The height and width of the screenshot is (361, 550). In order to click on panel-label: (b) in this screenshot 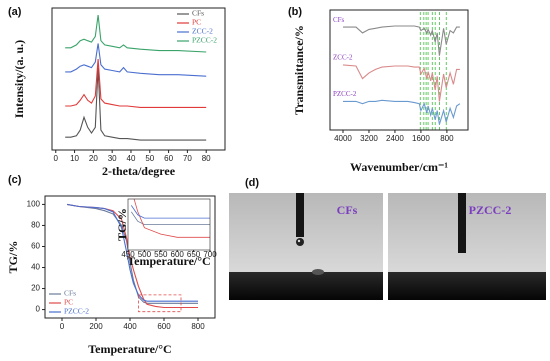, I will do `click(295, 12)`.